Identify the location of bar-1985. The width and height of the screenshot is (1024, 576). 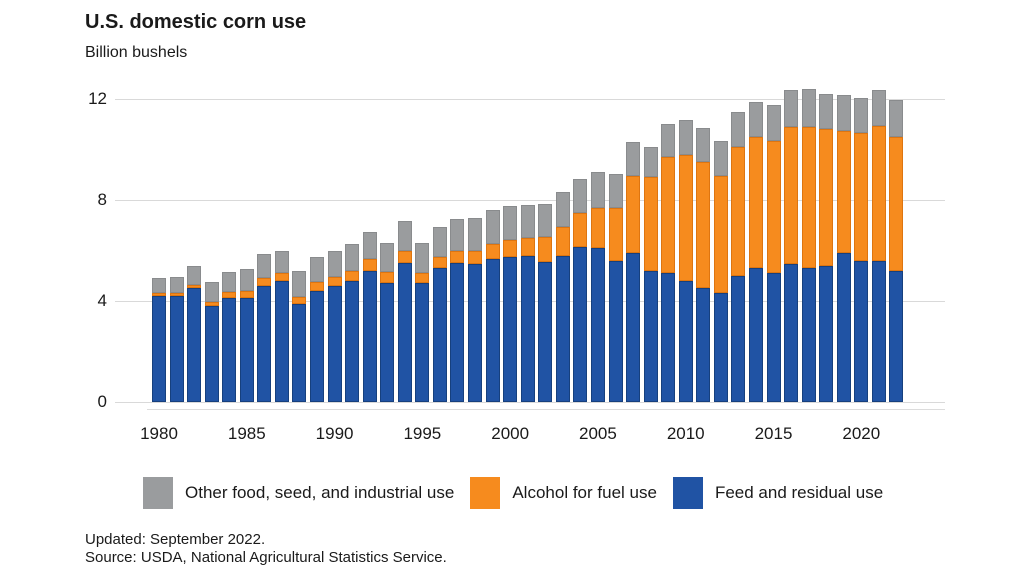
(246, 335).